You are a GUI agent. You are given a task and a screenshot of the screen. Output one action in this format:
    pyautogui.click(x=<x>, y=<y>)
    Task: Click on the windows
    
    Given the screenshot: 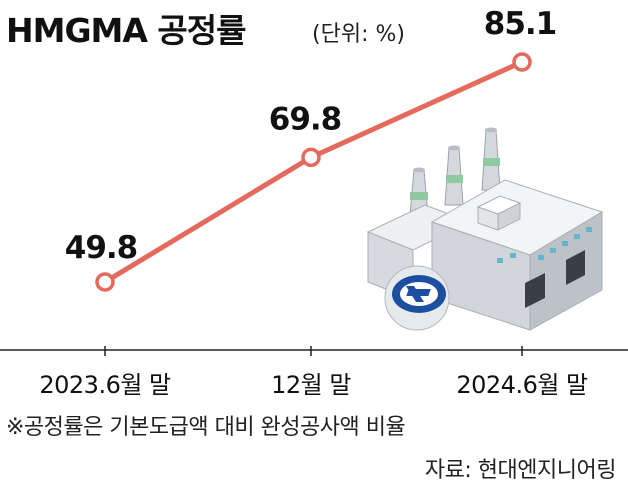 What is the action you would take?
    pyautogui.click(x=544, y=245)
    